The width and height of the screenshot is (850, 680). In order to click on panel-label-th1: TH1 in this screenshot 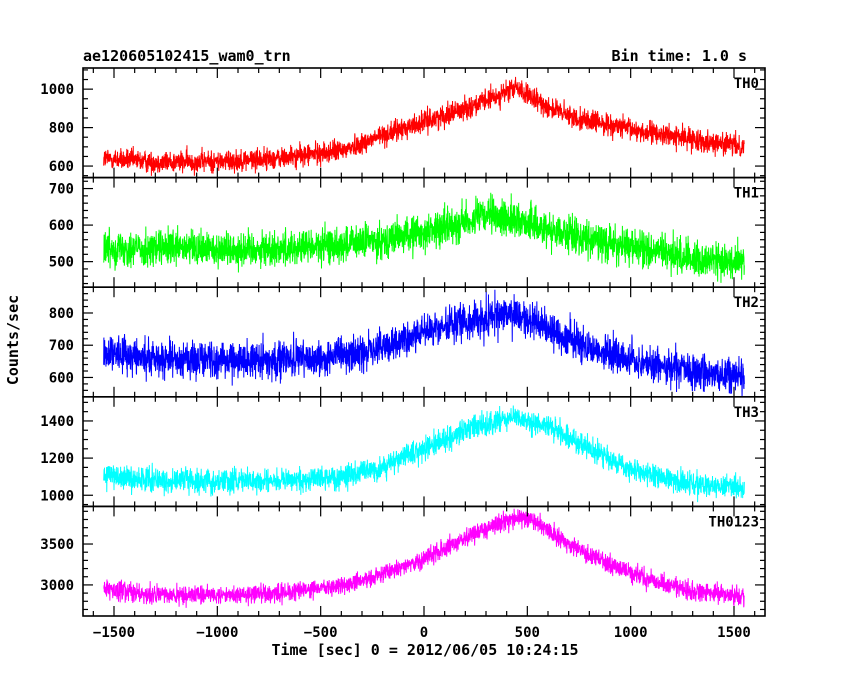, I will do `click(746, 194)`.